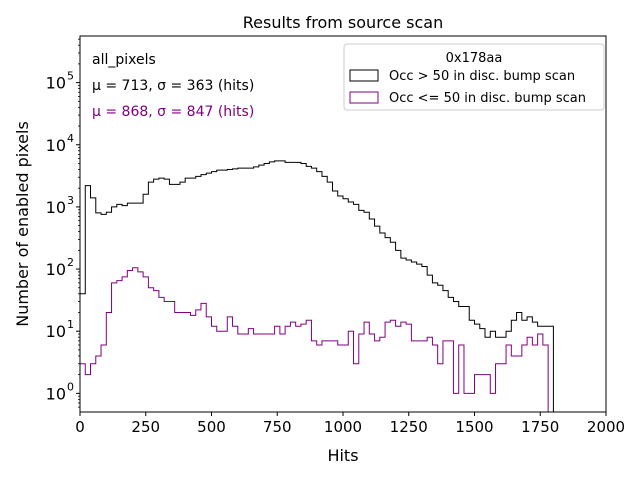  Describe the element at coordinates (606, 427) in the screenshot. I see `x-tick-label: 2000` at that location.